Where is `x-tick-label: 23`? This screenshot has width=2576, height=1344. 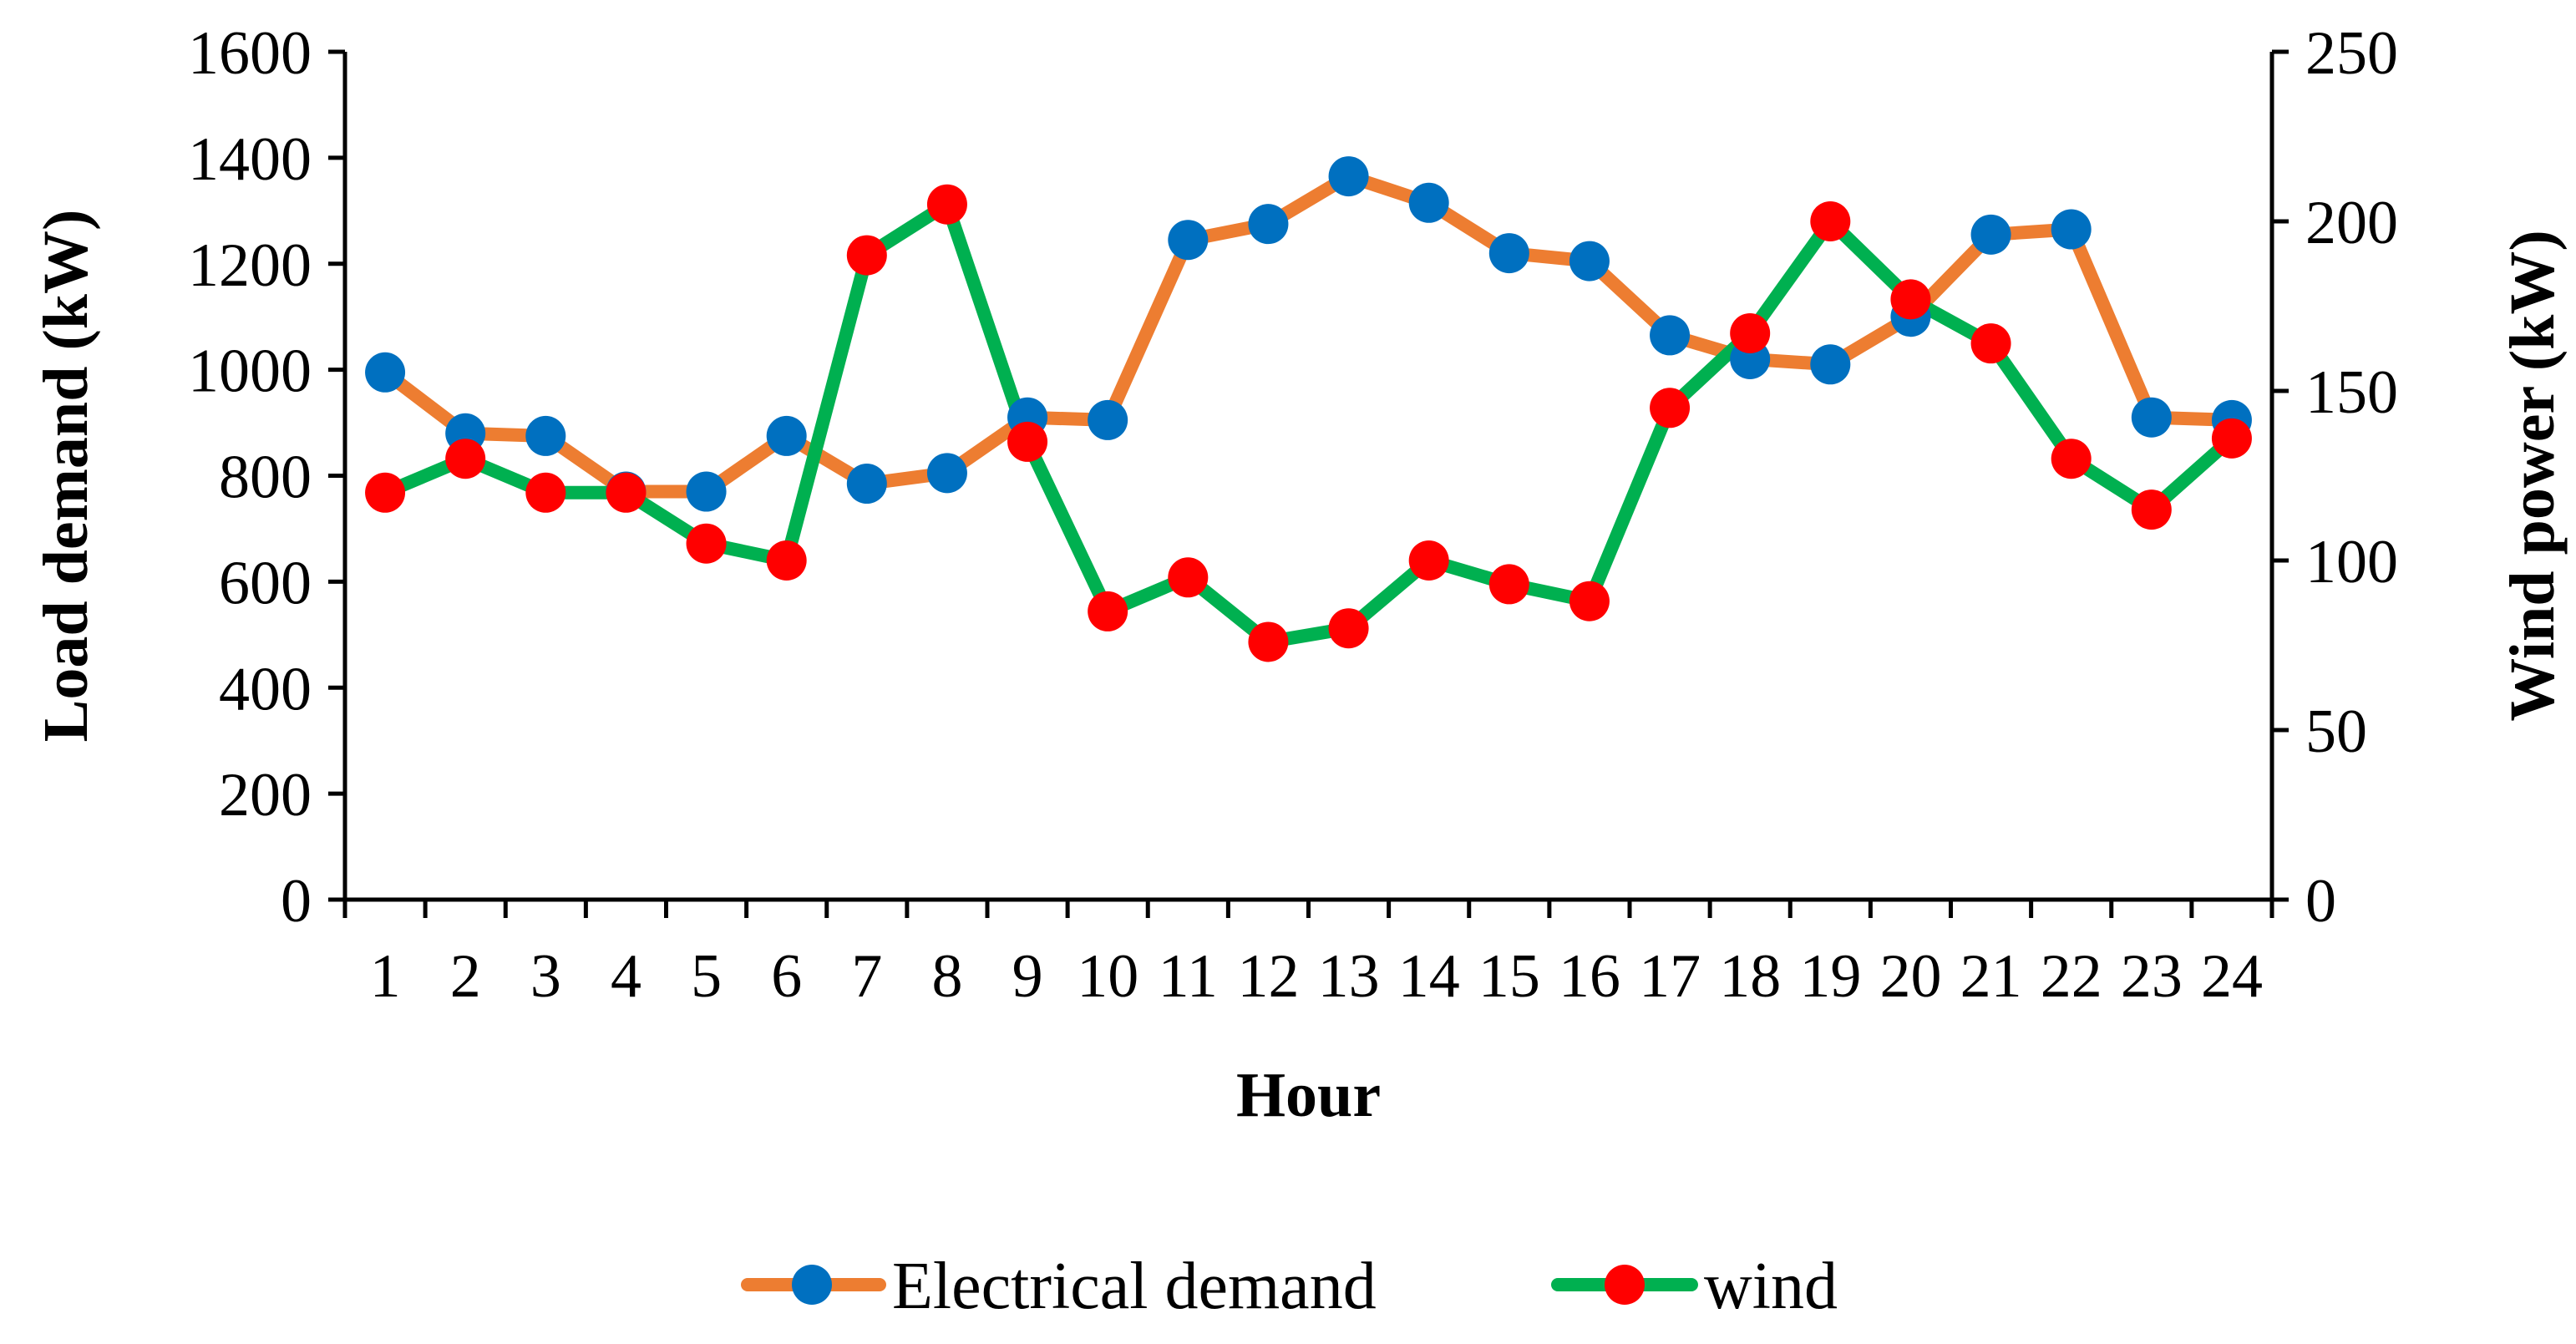
x-tick-label: 23 is located at coordinates (2152, 976).